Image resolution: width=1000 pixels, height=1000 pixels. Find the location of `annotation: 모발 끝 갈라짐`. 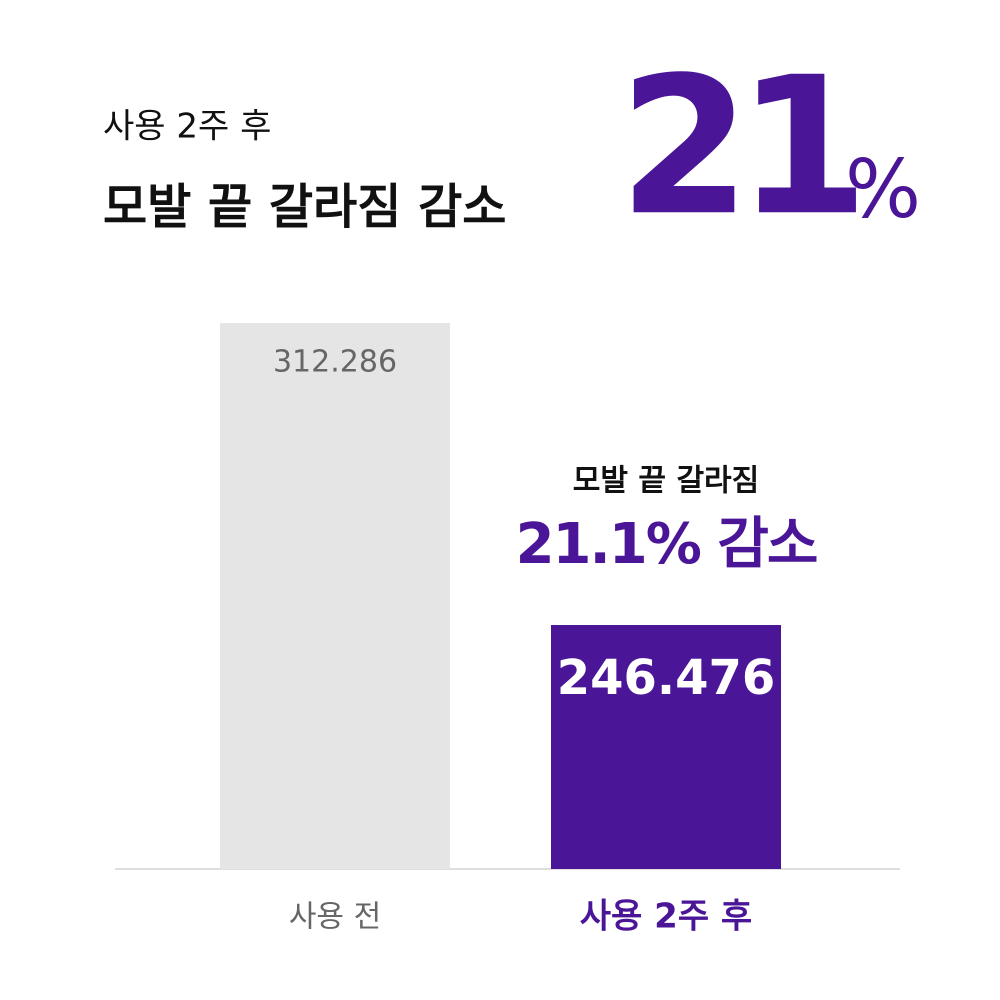

annotation: 모발 끝 갈라짐 is located at coordinates (666, 481).